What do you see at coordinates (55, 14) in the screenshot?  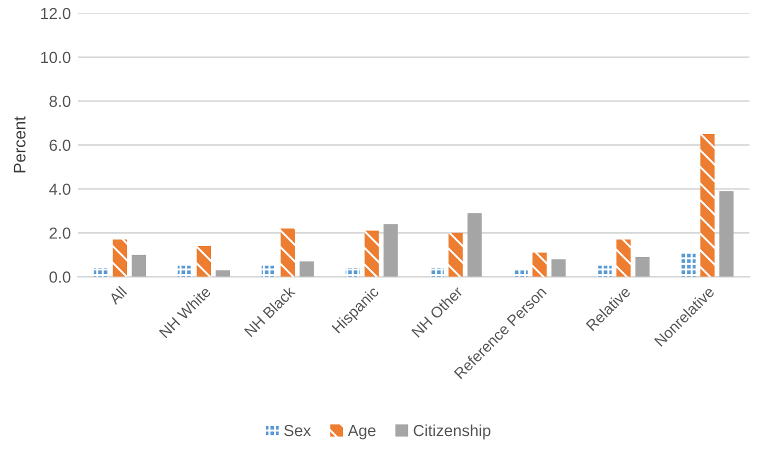 I see `y-tick-label: 12.0` at bounding box center [55, 14].